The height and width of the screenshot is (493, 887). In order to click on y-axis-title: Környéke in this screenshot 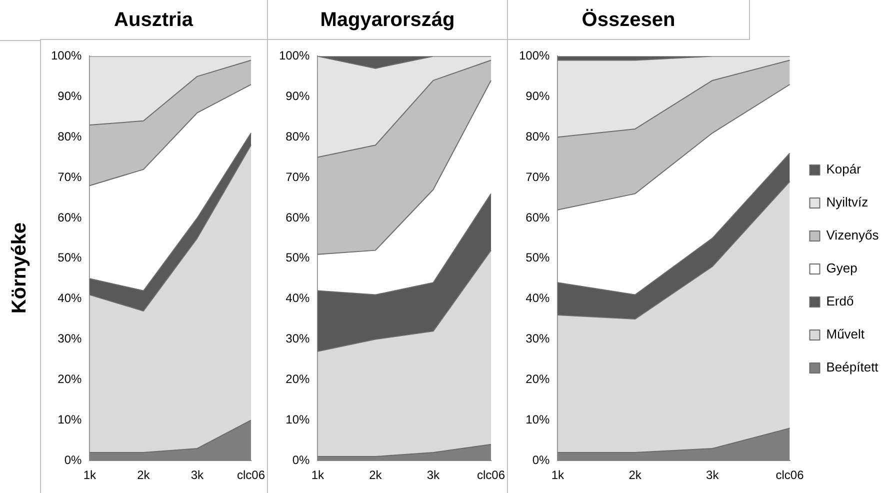, I will do `click(20, 268)`.